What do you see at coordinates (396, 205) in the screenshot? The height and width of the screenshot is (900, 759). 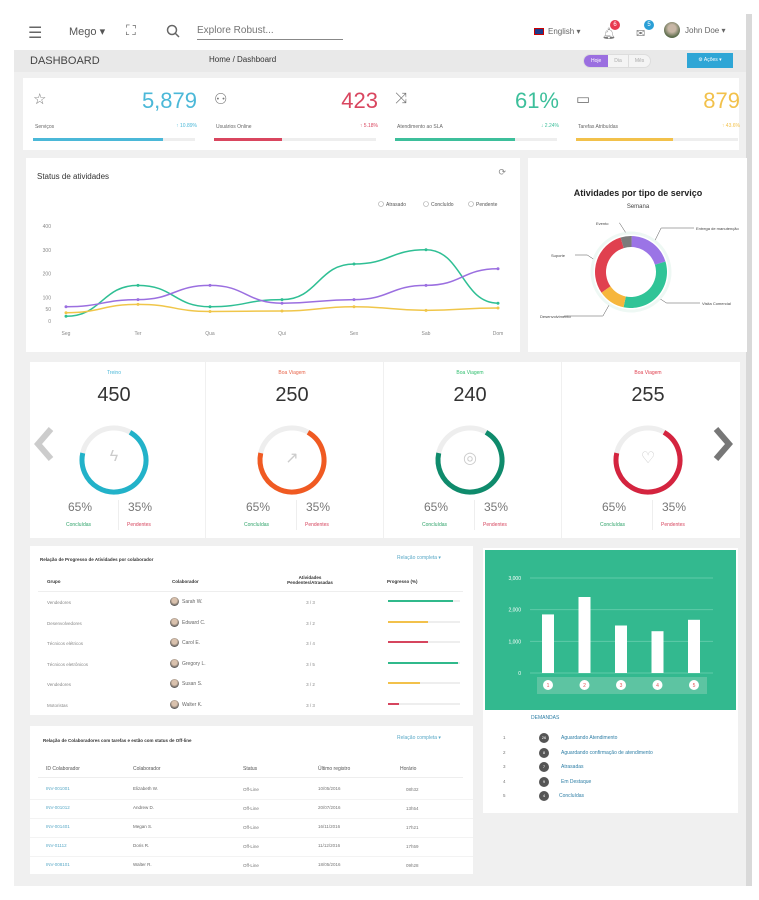 I see `legend-label: Atrasado` at bounding box center [396, 205].